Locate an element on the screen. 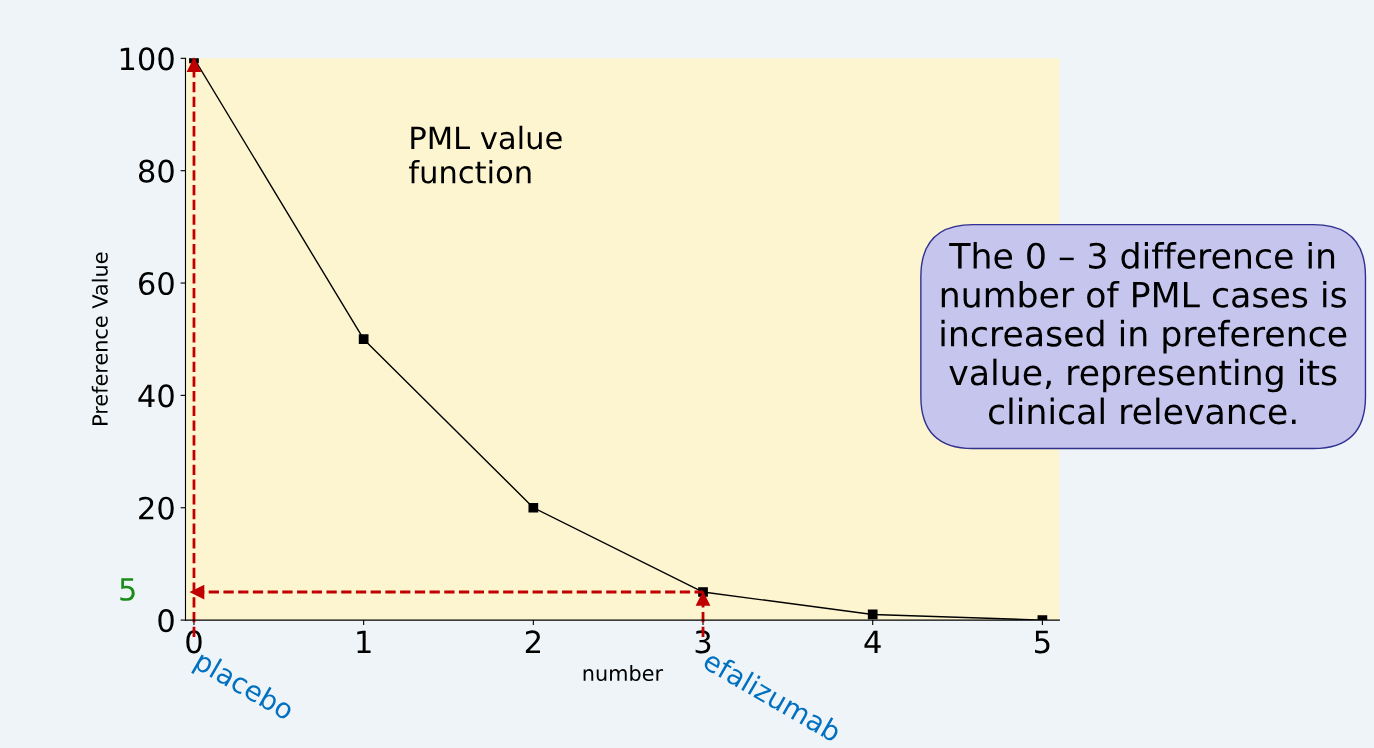  y-tick-label: 80 is located at coordinates (156, 171).